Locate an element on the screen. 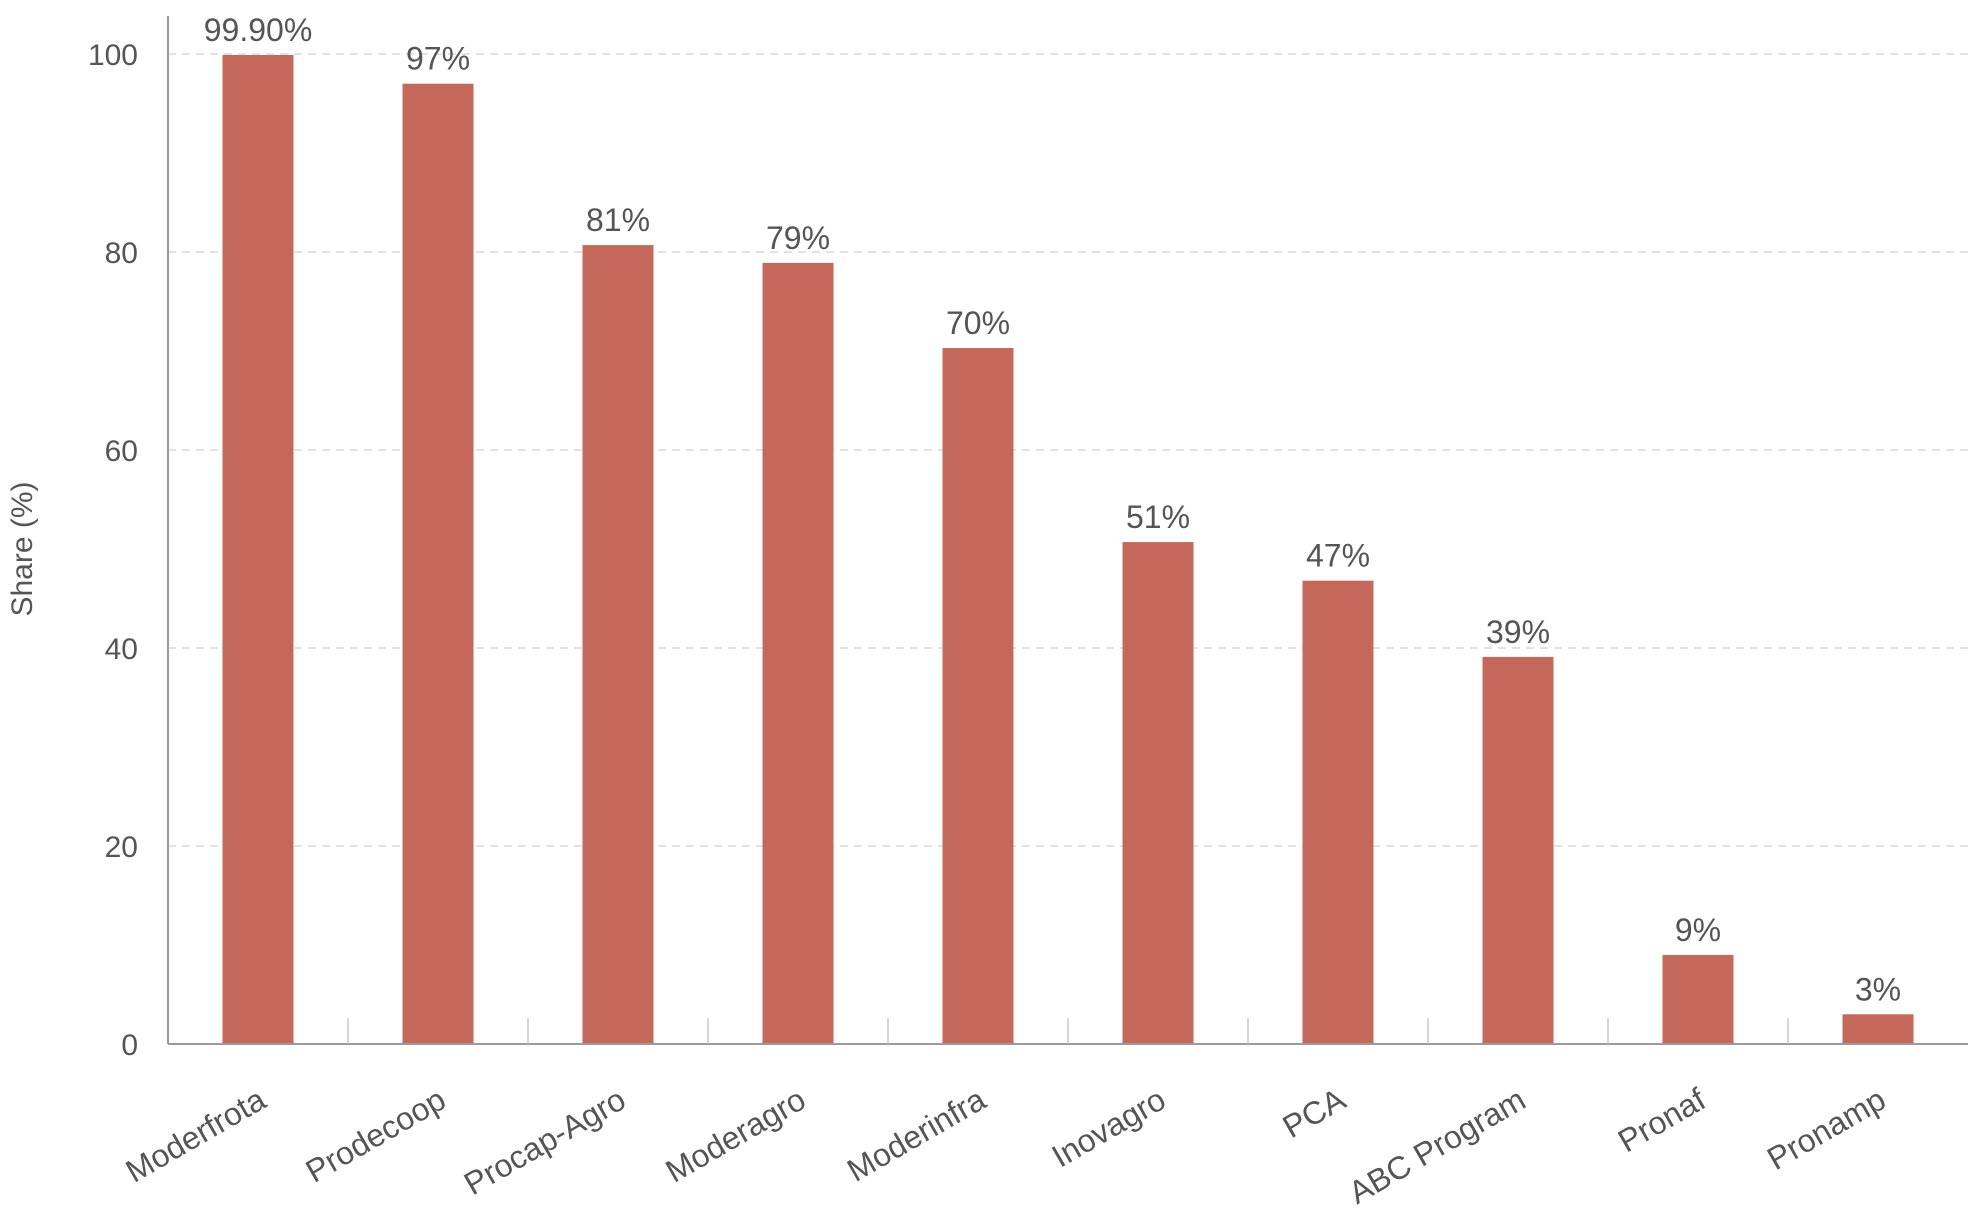  y-tick-label: 80 is located at coordinates (121, 253).